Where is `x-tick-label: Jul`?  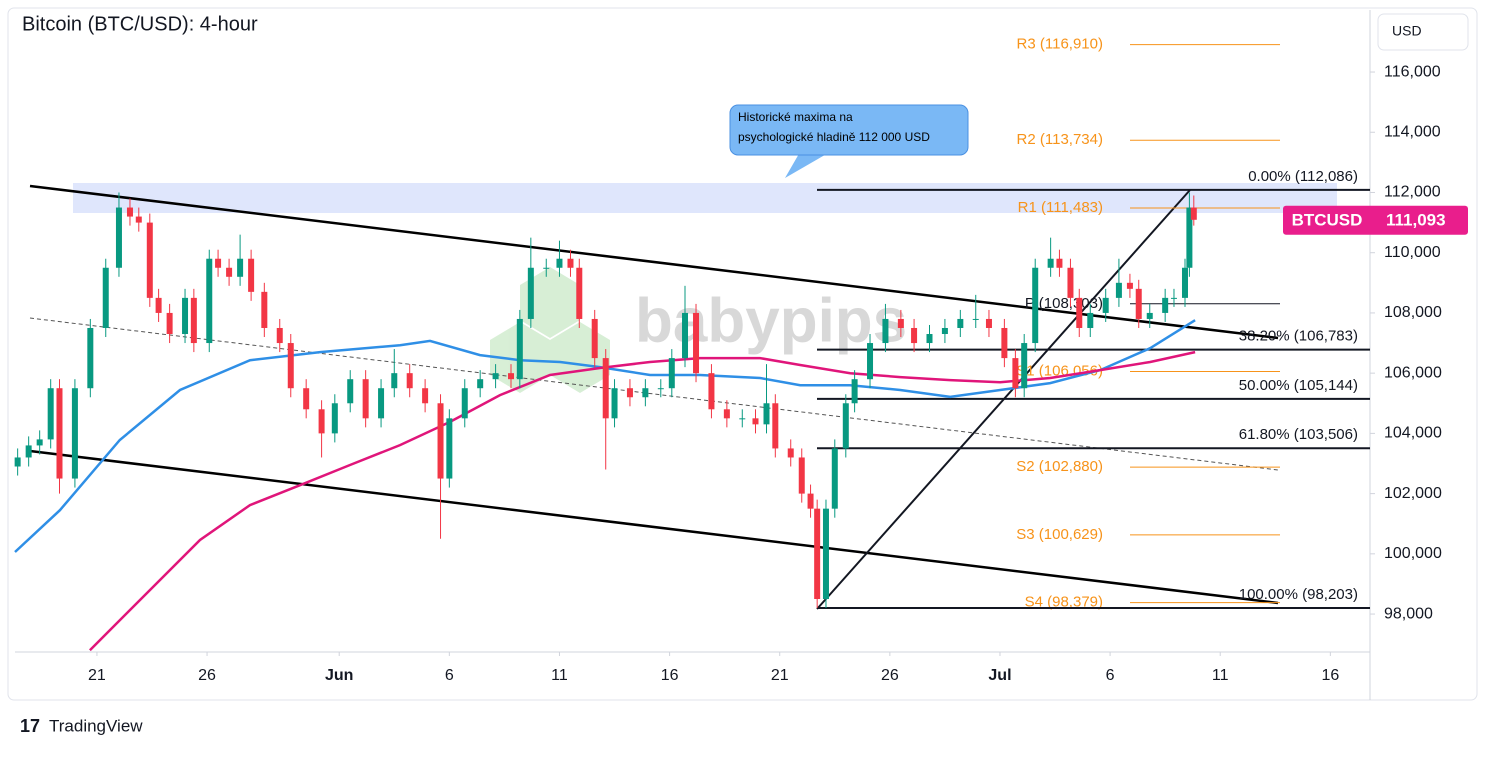
x-tick-label: Jul is located at coordinates (999, 675).